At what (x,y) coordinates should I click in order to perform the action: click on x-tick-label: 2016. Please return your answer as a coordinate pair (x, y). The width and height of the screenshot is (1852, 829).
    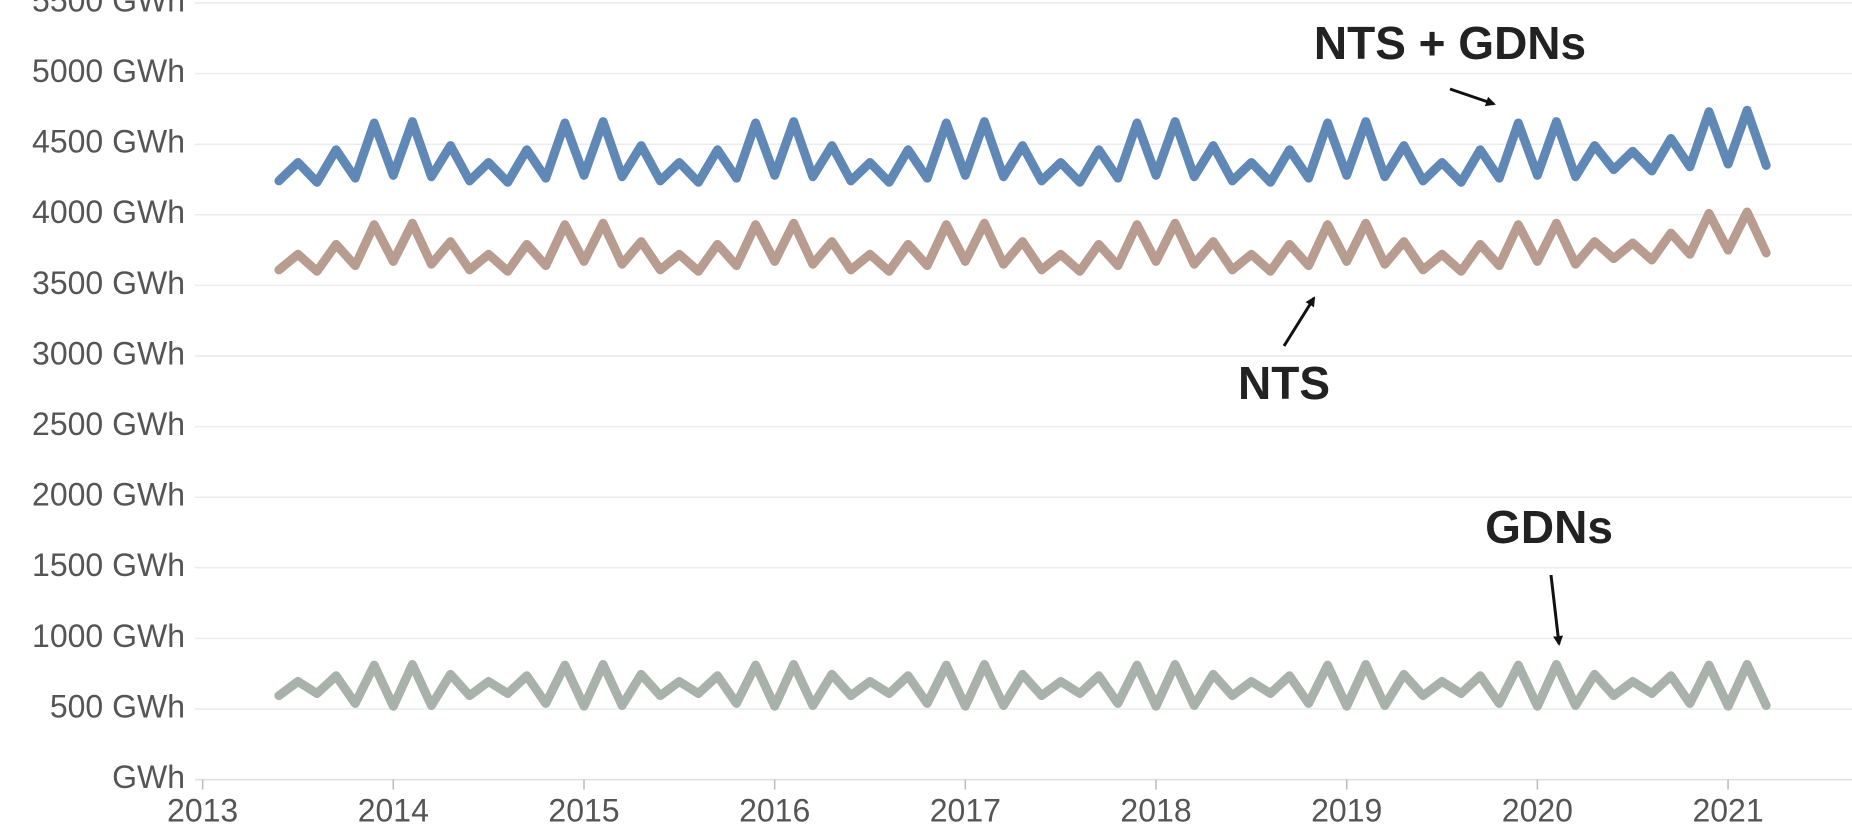
    Looking at the image, I should click on (774, 810).